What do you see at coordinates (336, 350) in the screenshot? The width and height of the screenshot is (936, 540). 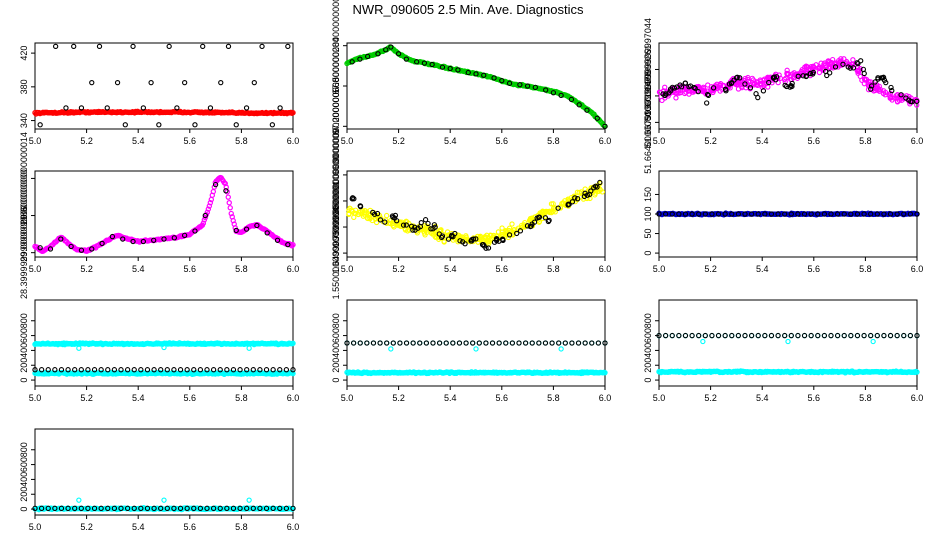 I see `y-tick-label: 400` at bounding box center [336, 350].